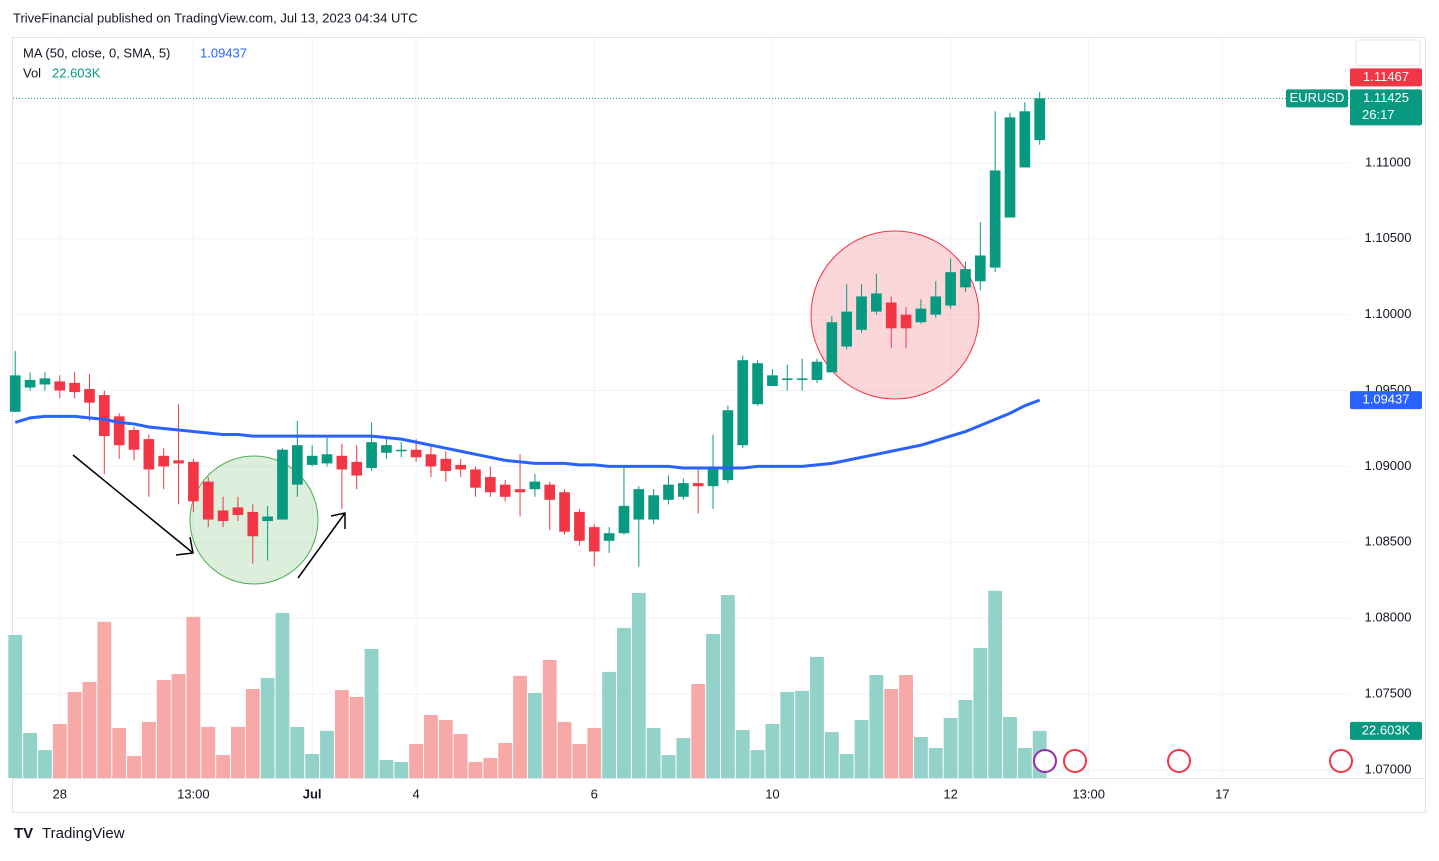 The width and height of the screenshot is (1439, 861). I want to click on x-tick-label: 17, so click(1222, 793).